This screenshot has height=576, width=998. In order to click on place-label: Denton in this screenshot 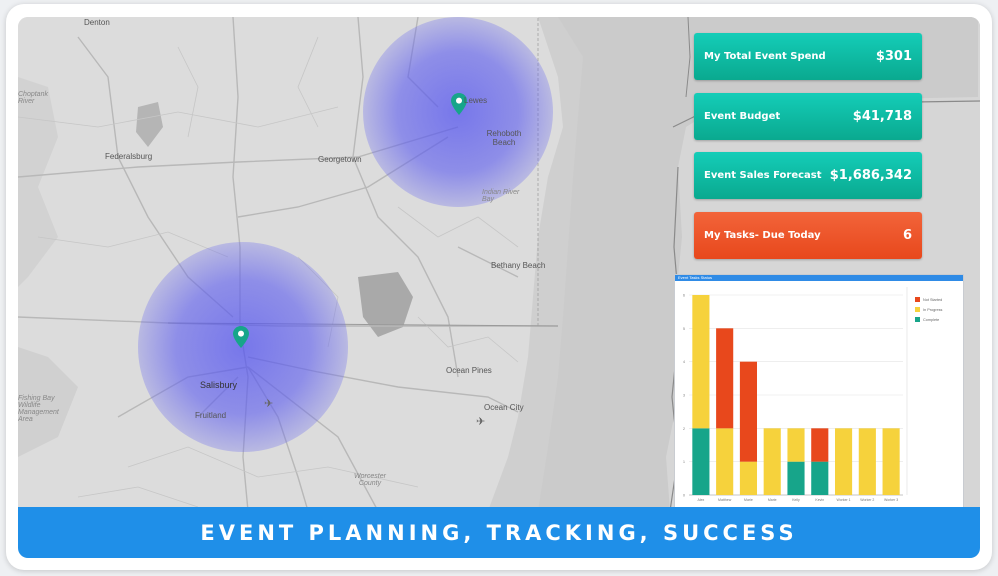, I will do `click(97, 22)`.